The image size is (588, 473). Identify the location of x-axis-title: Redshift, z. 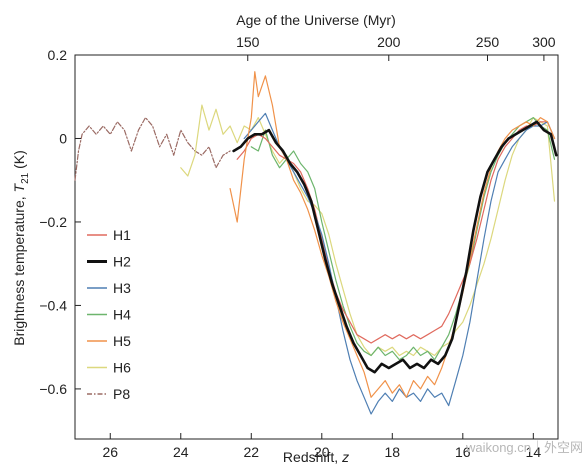
(316, 457).